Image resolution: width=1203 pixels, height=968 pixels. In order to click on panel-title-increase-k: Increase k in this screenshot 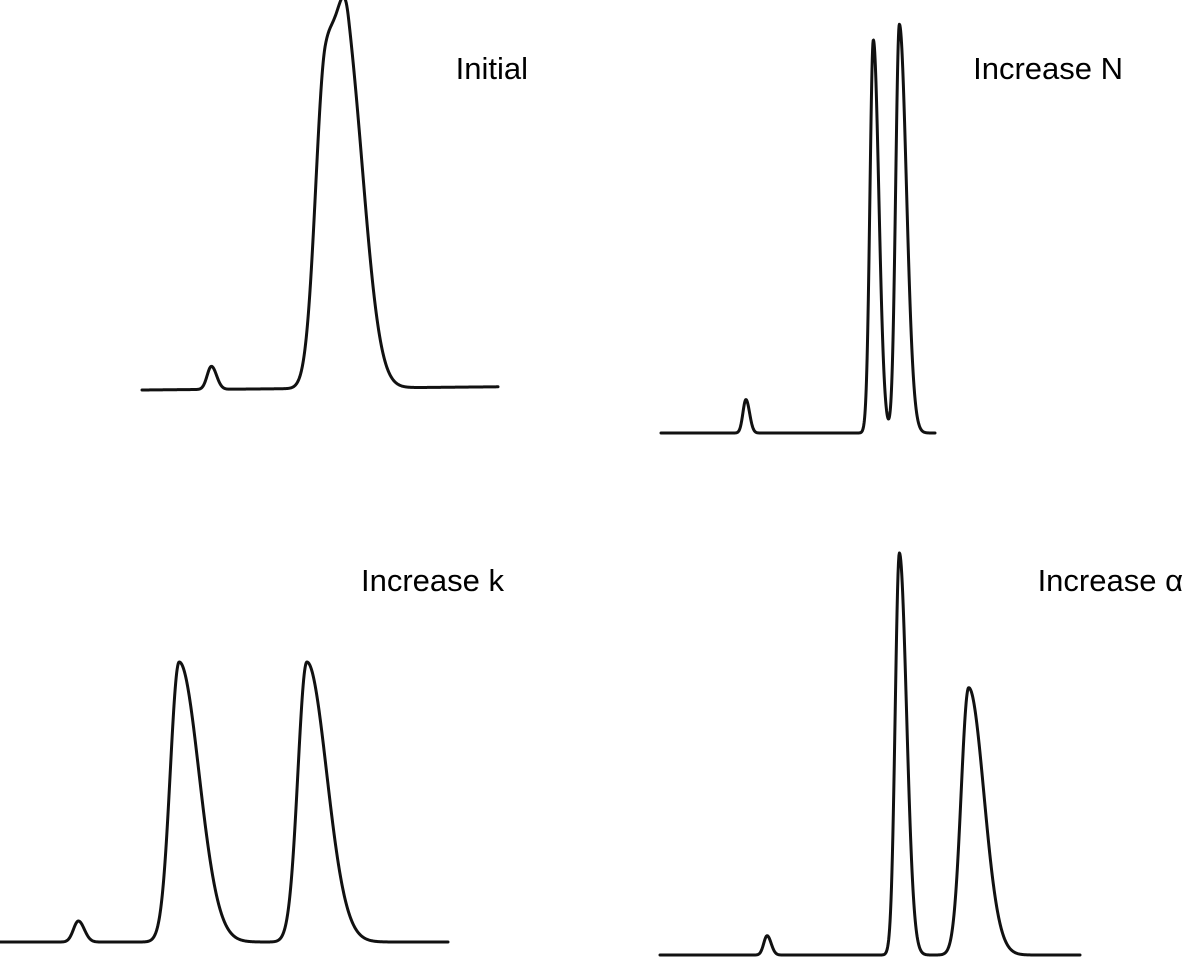, I will do `click(433, 580)`.